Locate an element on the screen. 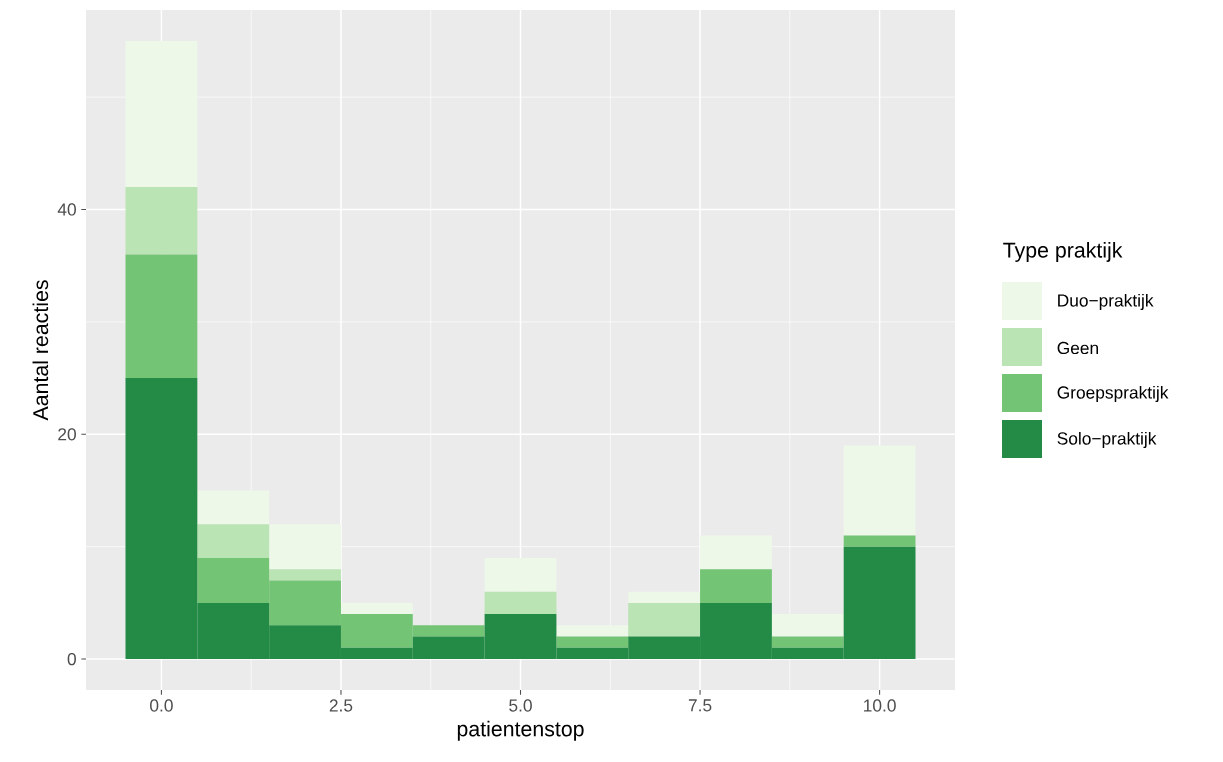 The height and width of the screenshot is (762, 1223). x-tick-label: 10.0 is located at coordinates (880, 705).